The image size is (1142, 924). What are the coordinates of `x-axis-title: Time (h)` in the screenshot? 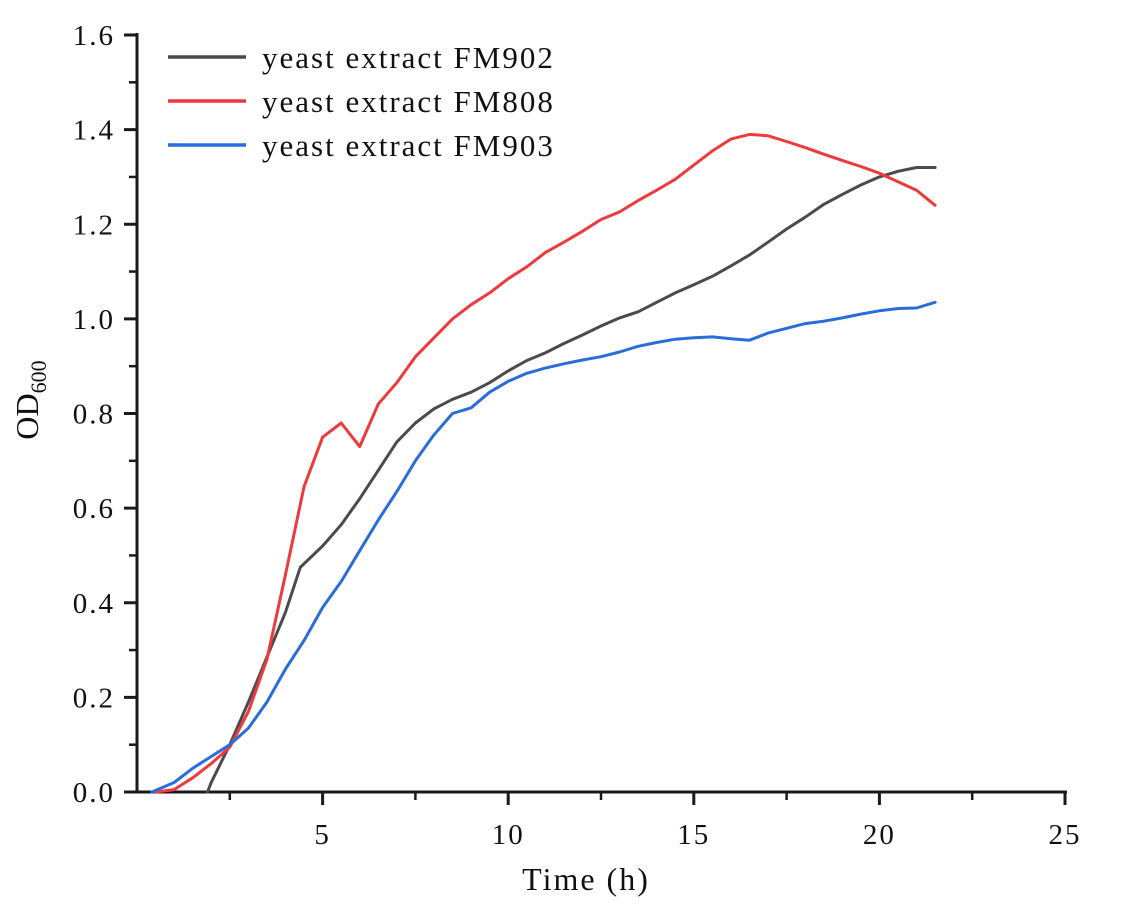 It's located at (586, 879).